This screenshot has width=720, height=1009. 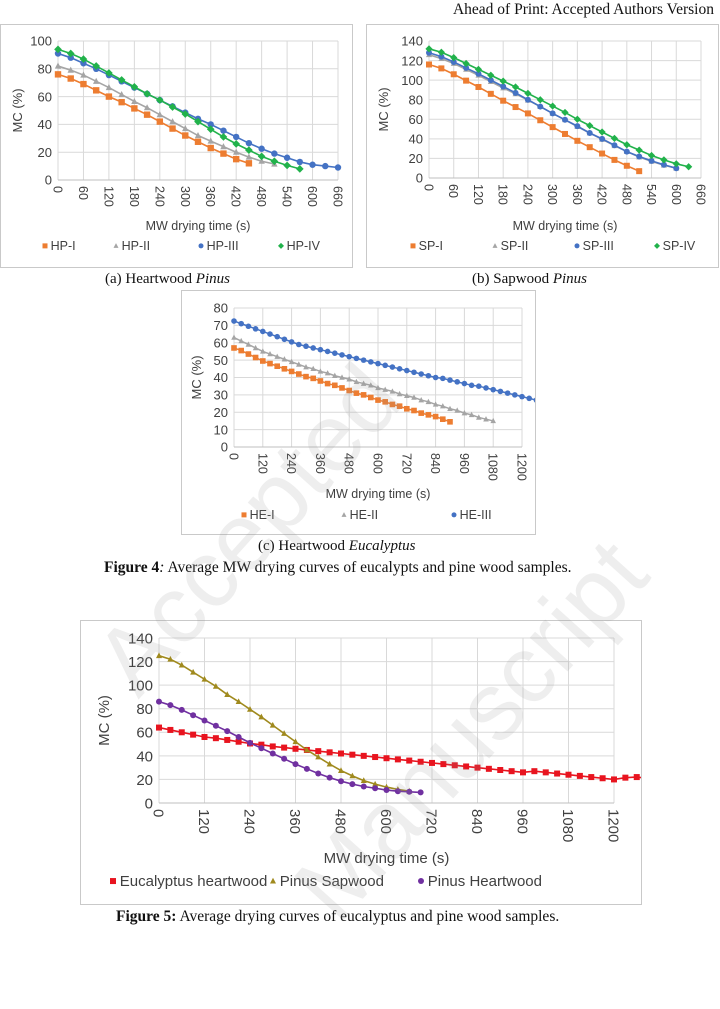 What do you see at coordinates (493, 467) in the screenshot?
I see `x-tick-label: 1080` at bounding box center [493, 467].